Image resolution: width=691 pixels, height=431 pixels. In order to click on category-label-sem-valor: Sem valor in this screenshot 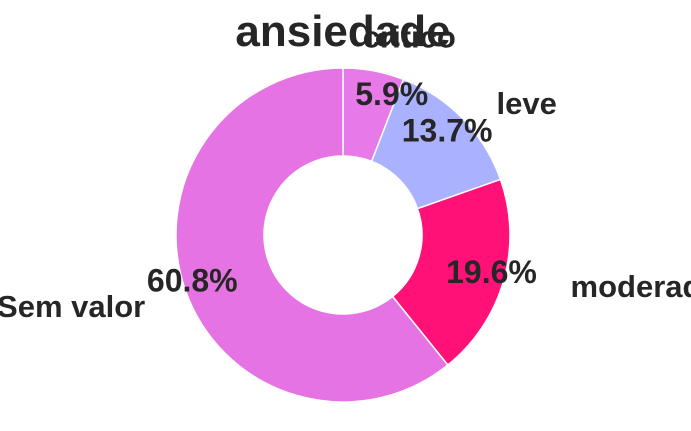, I will do `click(72, 306)`.